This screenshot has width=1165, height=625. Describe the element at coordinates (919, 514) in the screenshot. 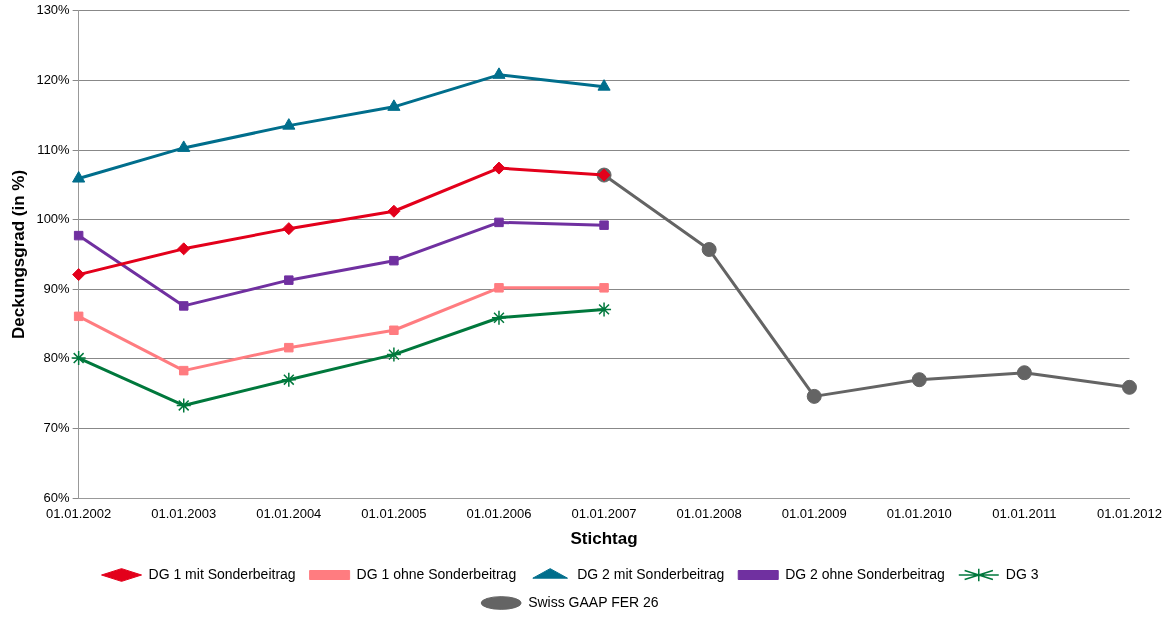

I see `x-tick-label: 01.01.2010` at that location.